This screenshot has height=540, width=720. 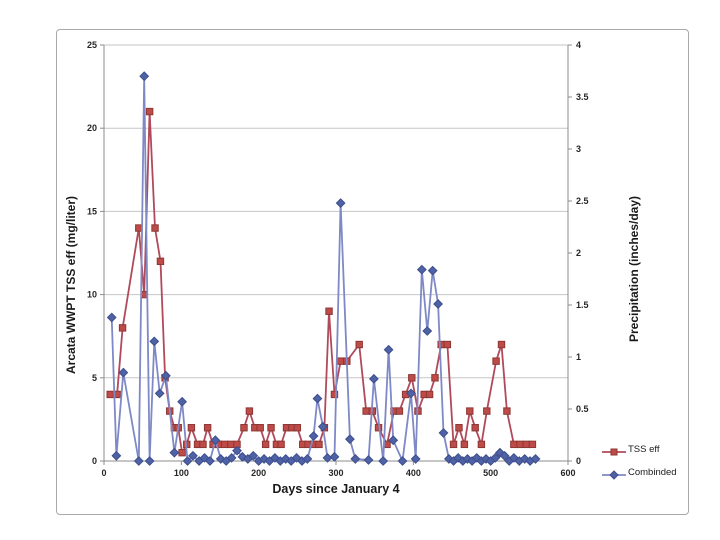 What do you see at coordinates (94, 378) in the screenshot?
I see `left-tick-label: 5` at bounding box center [94, 378].